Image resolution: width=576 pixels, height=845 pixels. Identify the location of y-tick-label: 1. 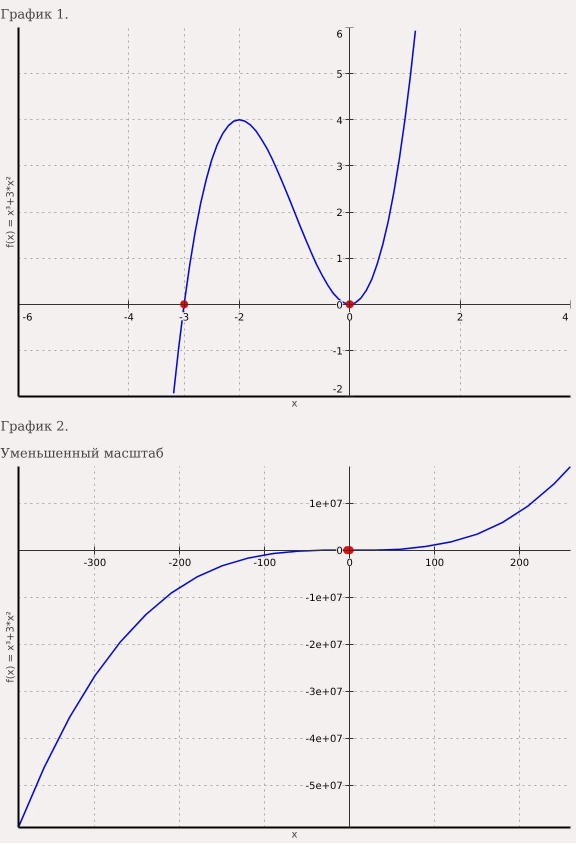
(339, 260).